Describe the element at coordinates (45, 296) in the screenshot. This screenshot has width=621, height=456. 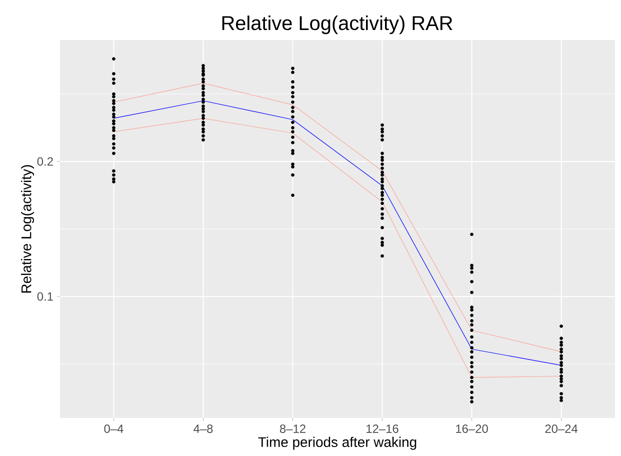
I see `y-tick-label: 0.1` at that location.